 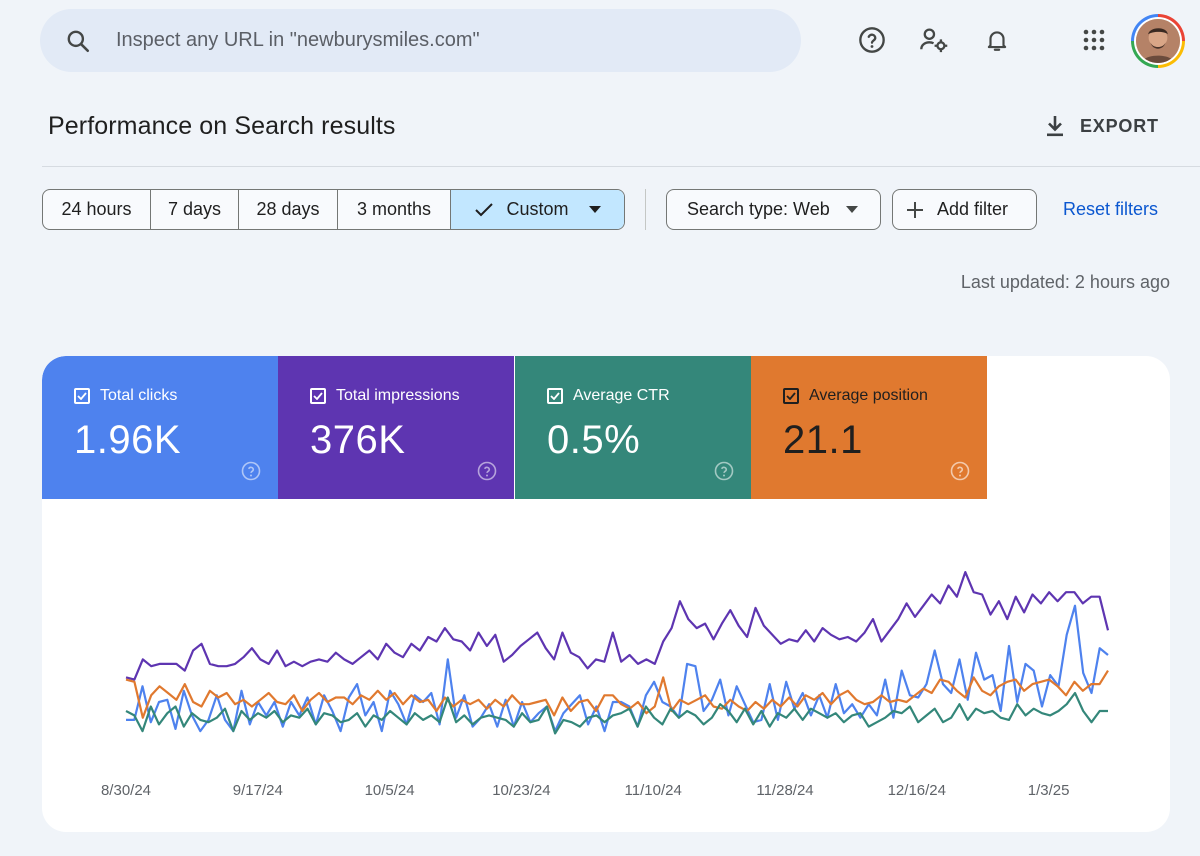 I want to click on series-line-total-impressions, so click(x=617, y=626).